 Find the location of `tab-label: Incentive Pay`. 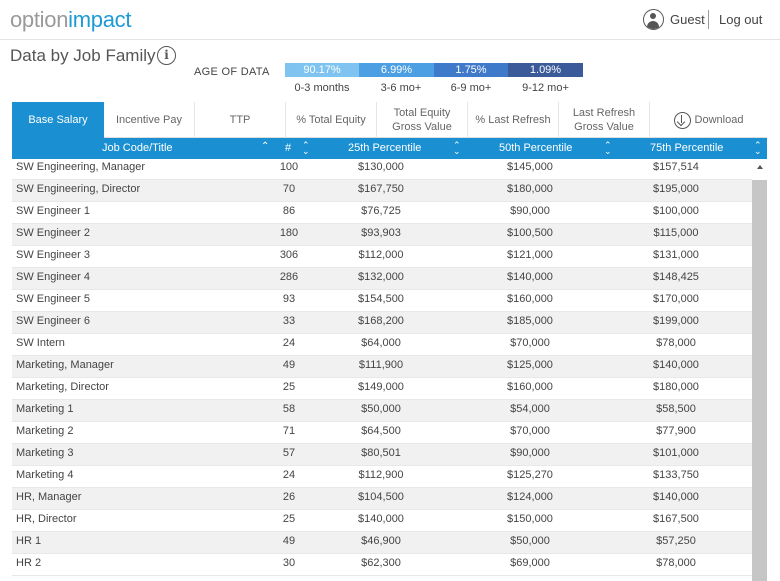

tab-label: Incentive Pay is located at coordinates (149, 120).